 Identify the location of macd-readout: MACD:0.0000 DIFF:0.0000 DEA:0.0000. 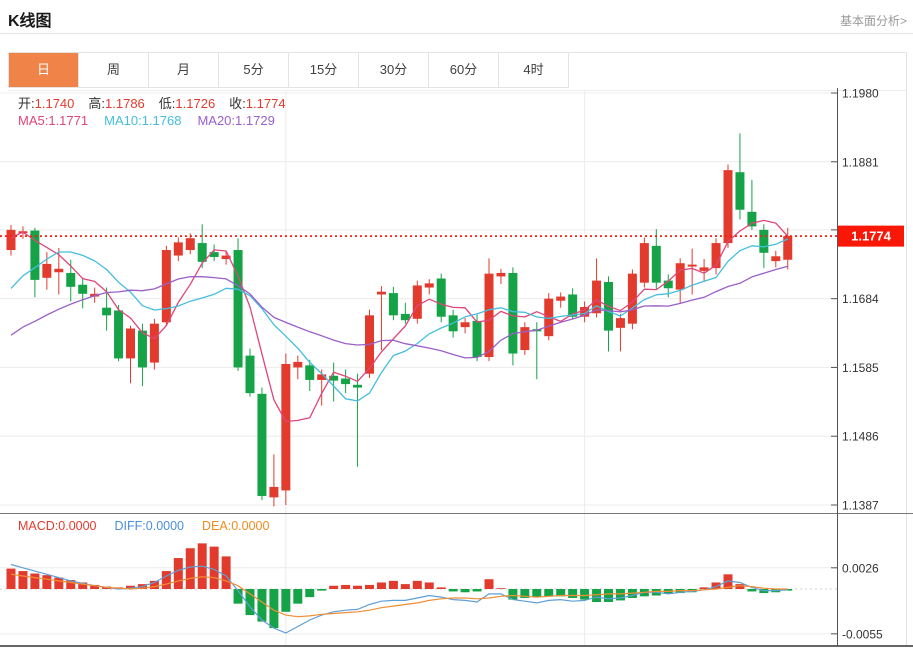
(152, 526).